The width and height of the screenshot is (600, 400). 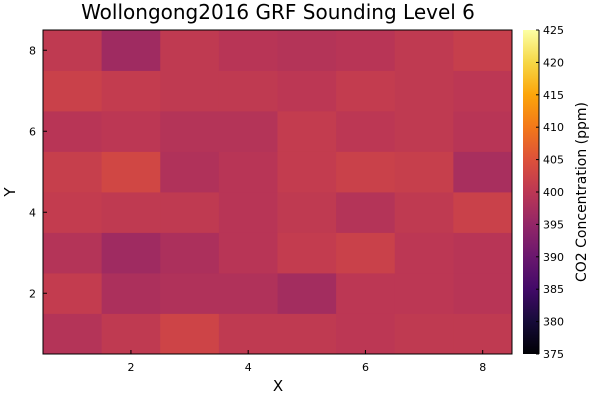 I want to click on colorbar-tick-label: 395, so click(x=553, y=224).